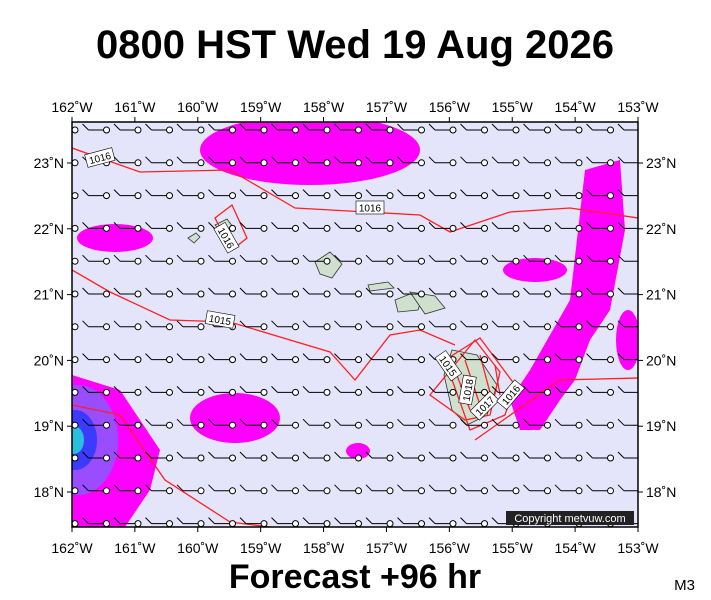  Describe the element at coordinates (324, 107) in the screenshot. I see `lon-label: 158˚W` at that location.